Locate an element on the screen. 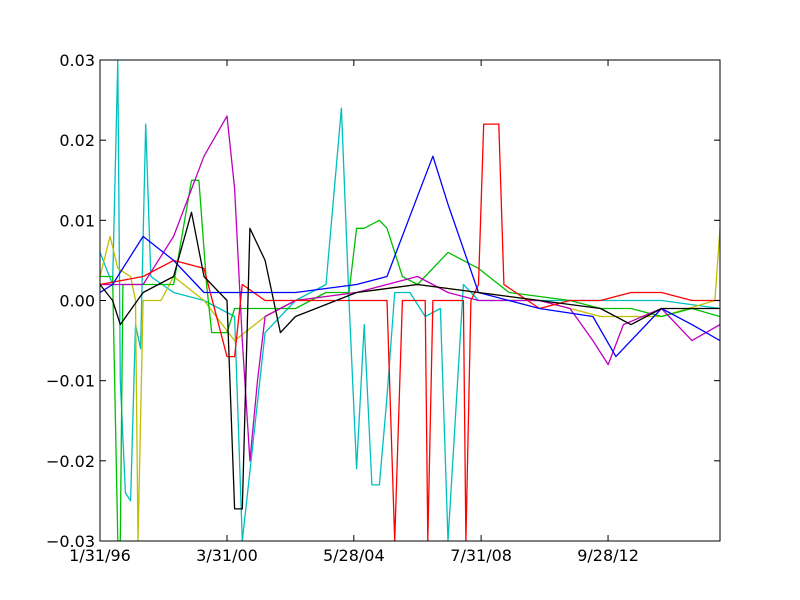 This screenshot has height=600, width=800. x-tick-label: 5/28/04 is located at coordinates (354, 555).